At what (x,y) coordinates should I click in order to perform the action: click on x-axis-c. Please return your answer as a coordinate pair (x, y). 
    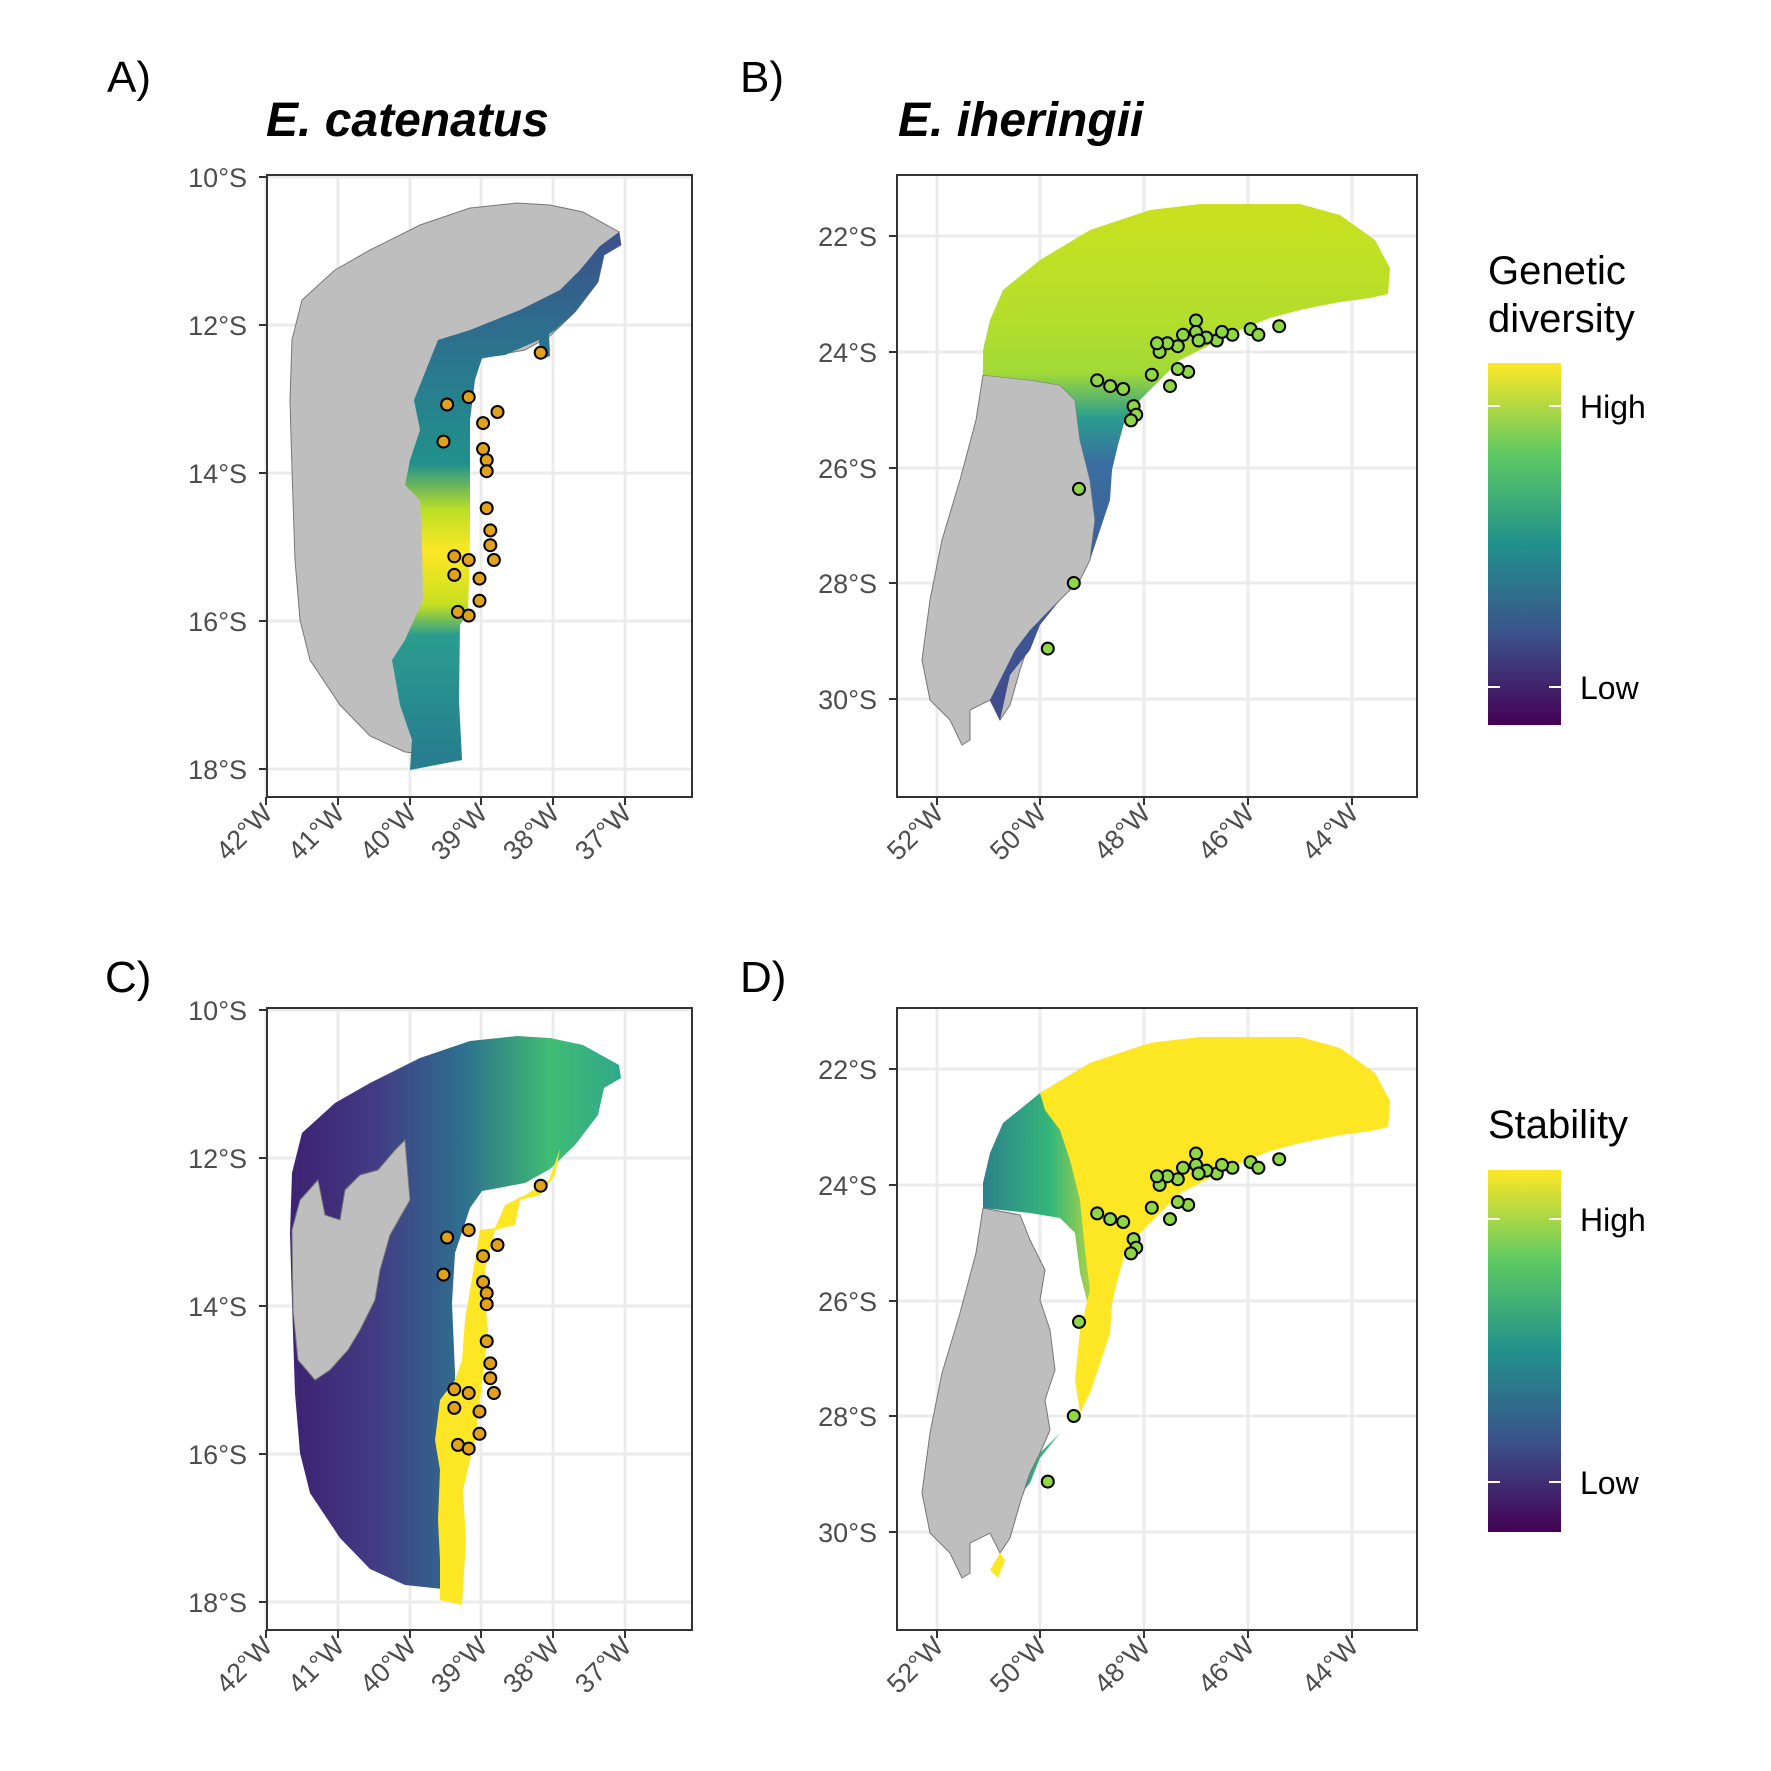
    Looking at the image, I should click on (445, 1634).